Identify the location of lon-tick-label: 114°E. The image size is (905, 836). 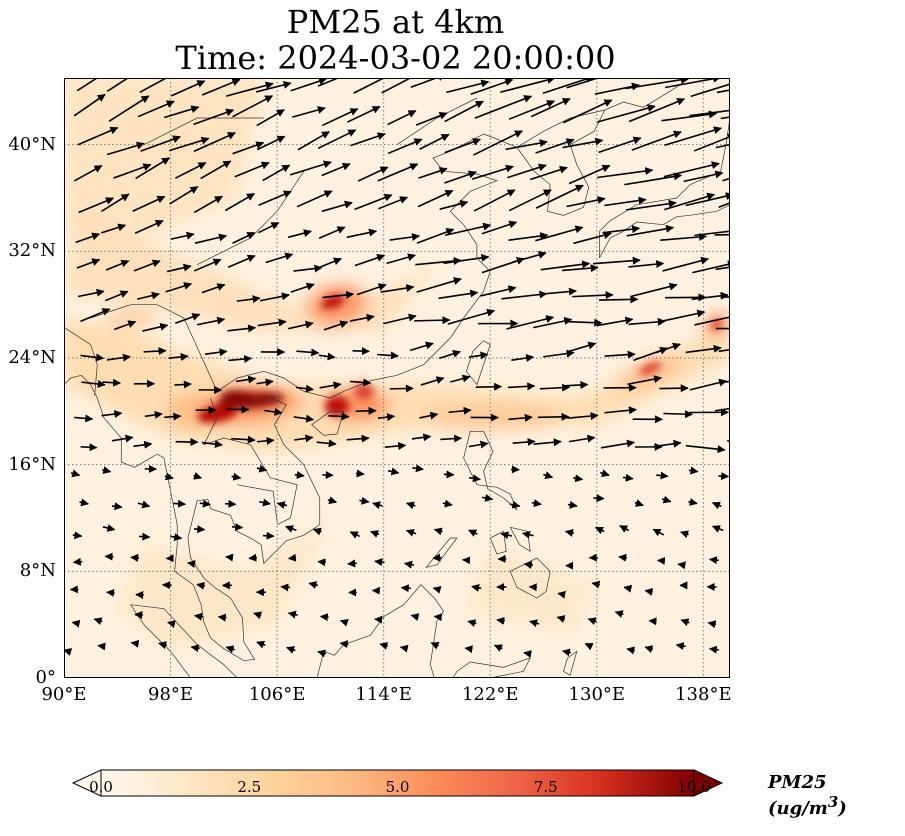
(383, 694).